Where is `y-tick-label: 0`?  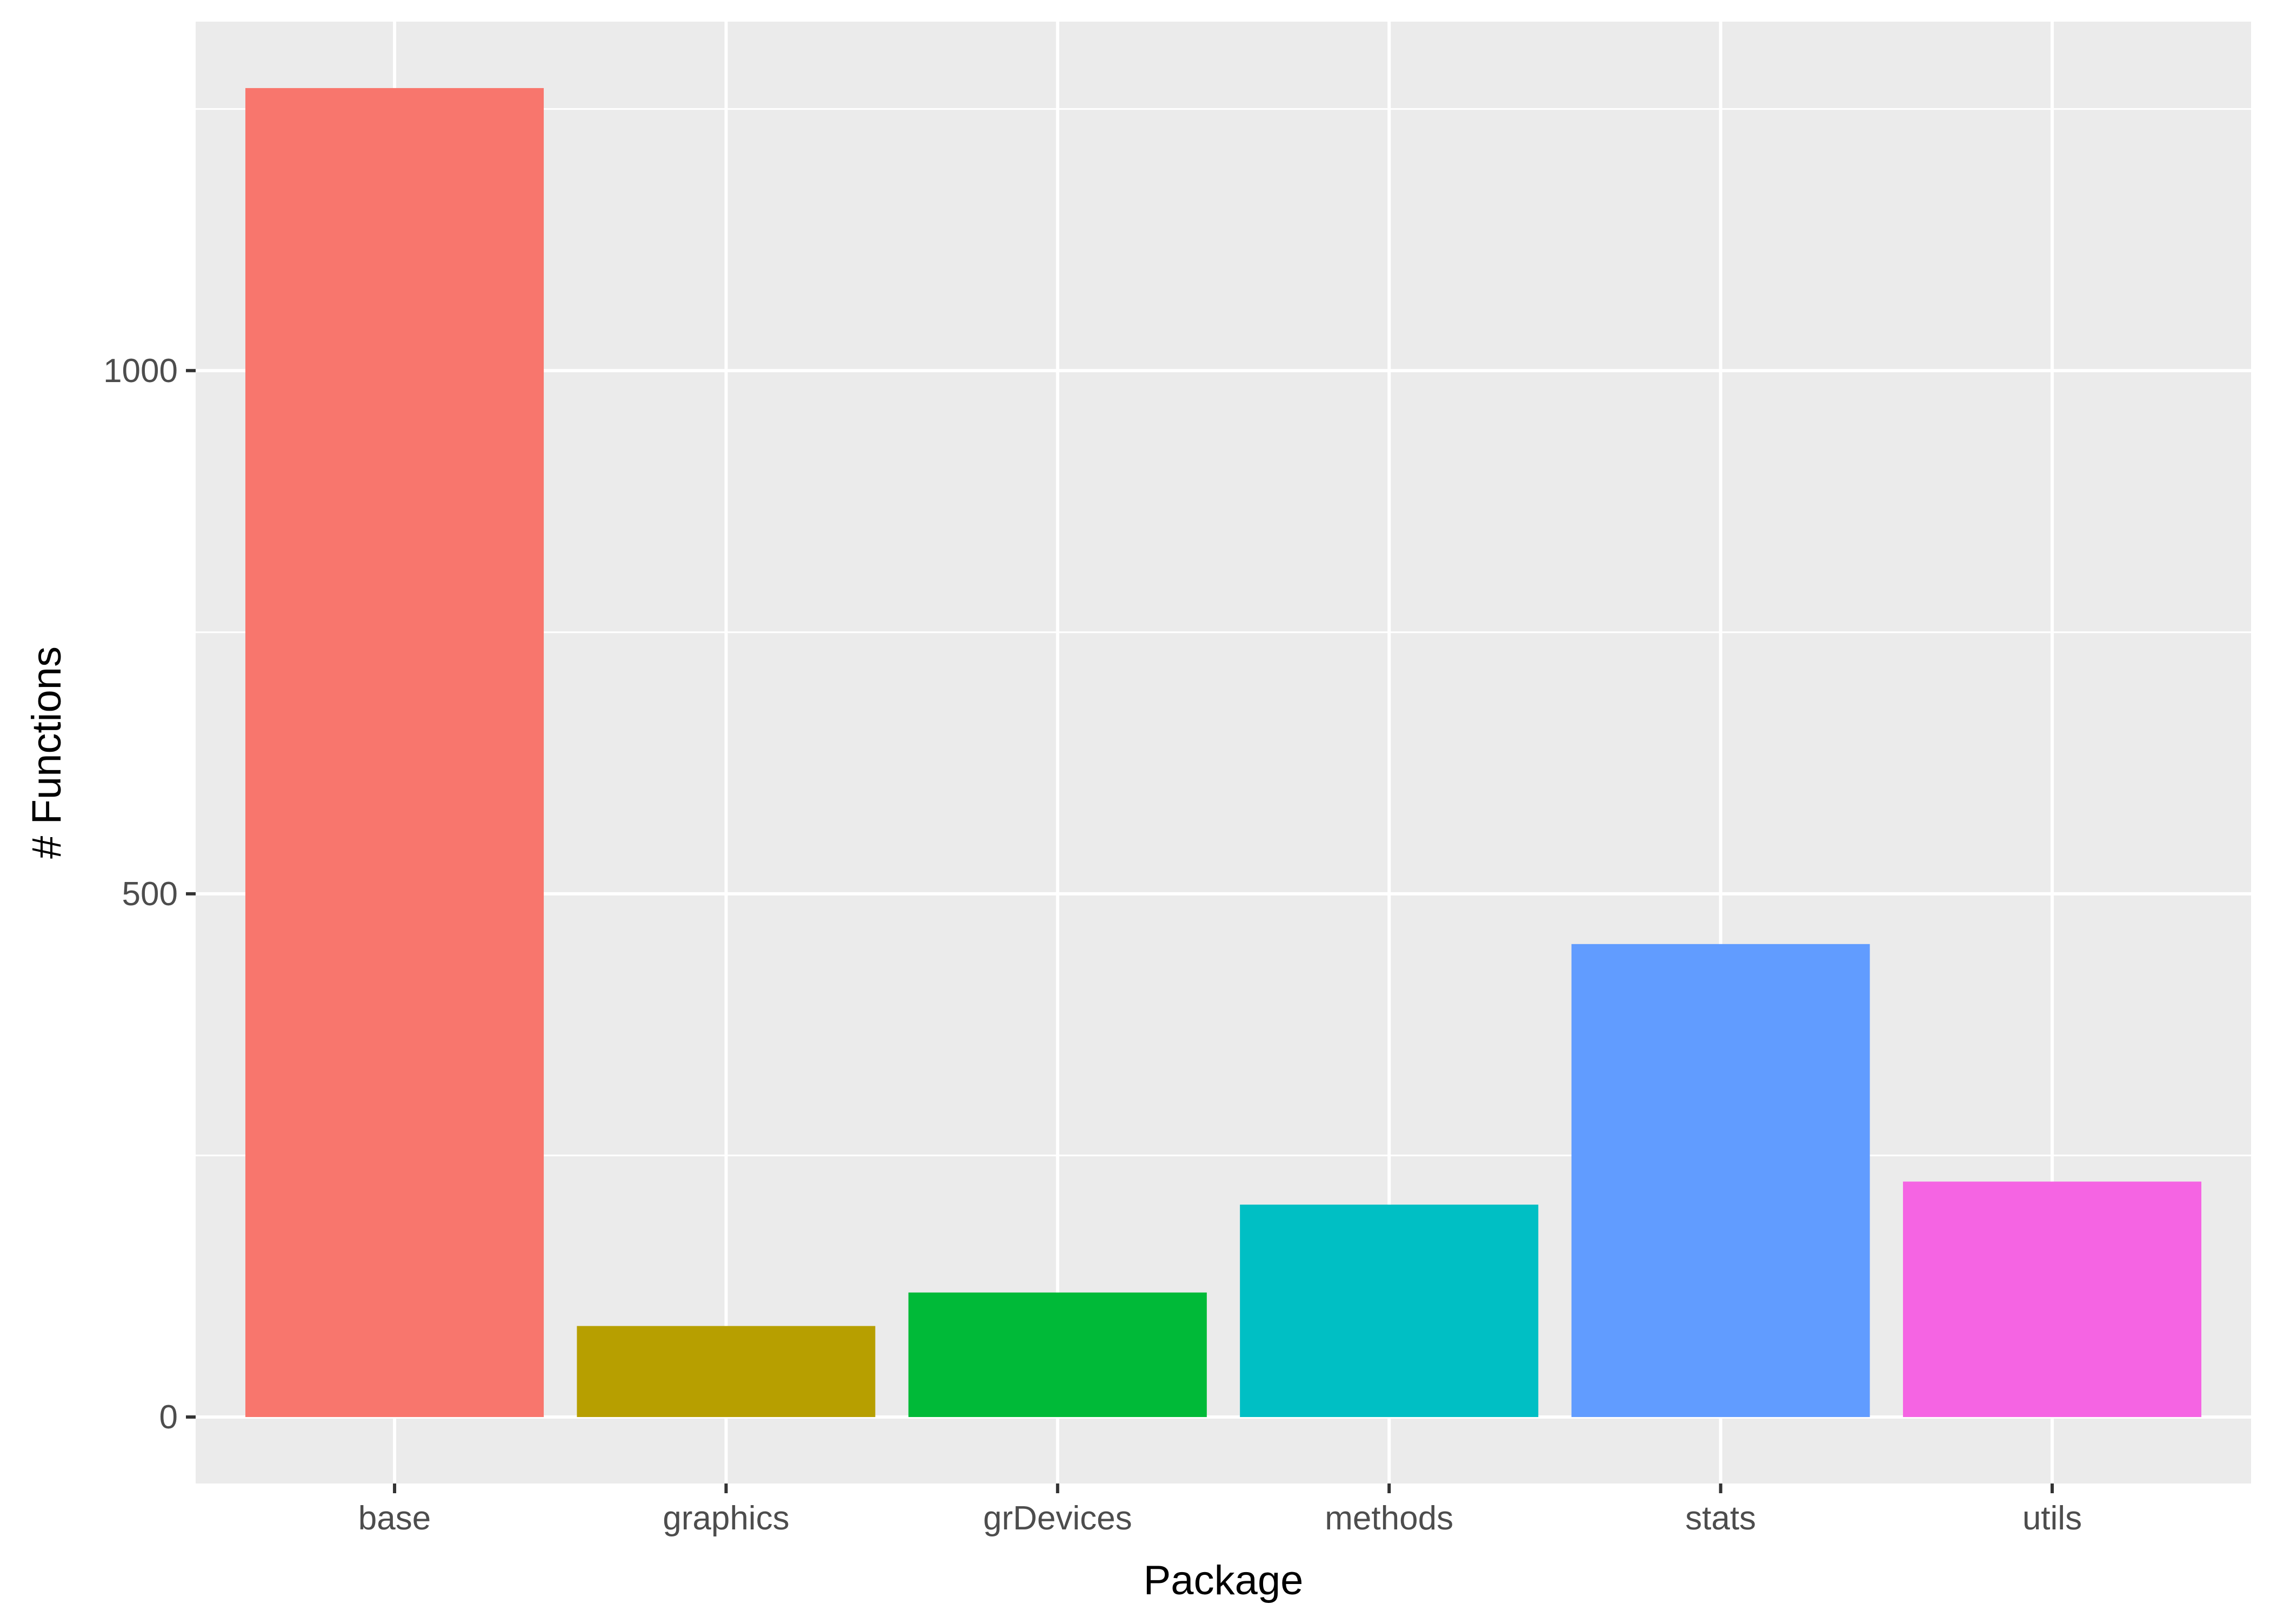
y-tick-label: 0 is located at coordinates (168, 1417).